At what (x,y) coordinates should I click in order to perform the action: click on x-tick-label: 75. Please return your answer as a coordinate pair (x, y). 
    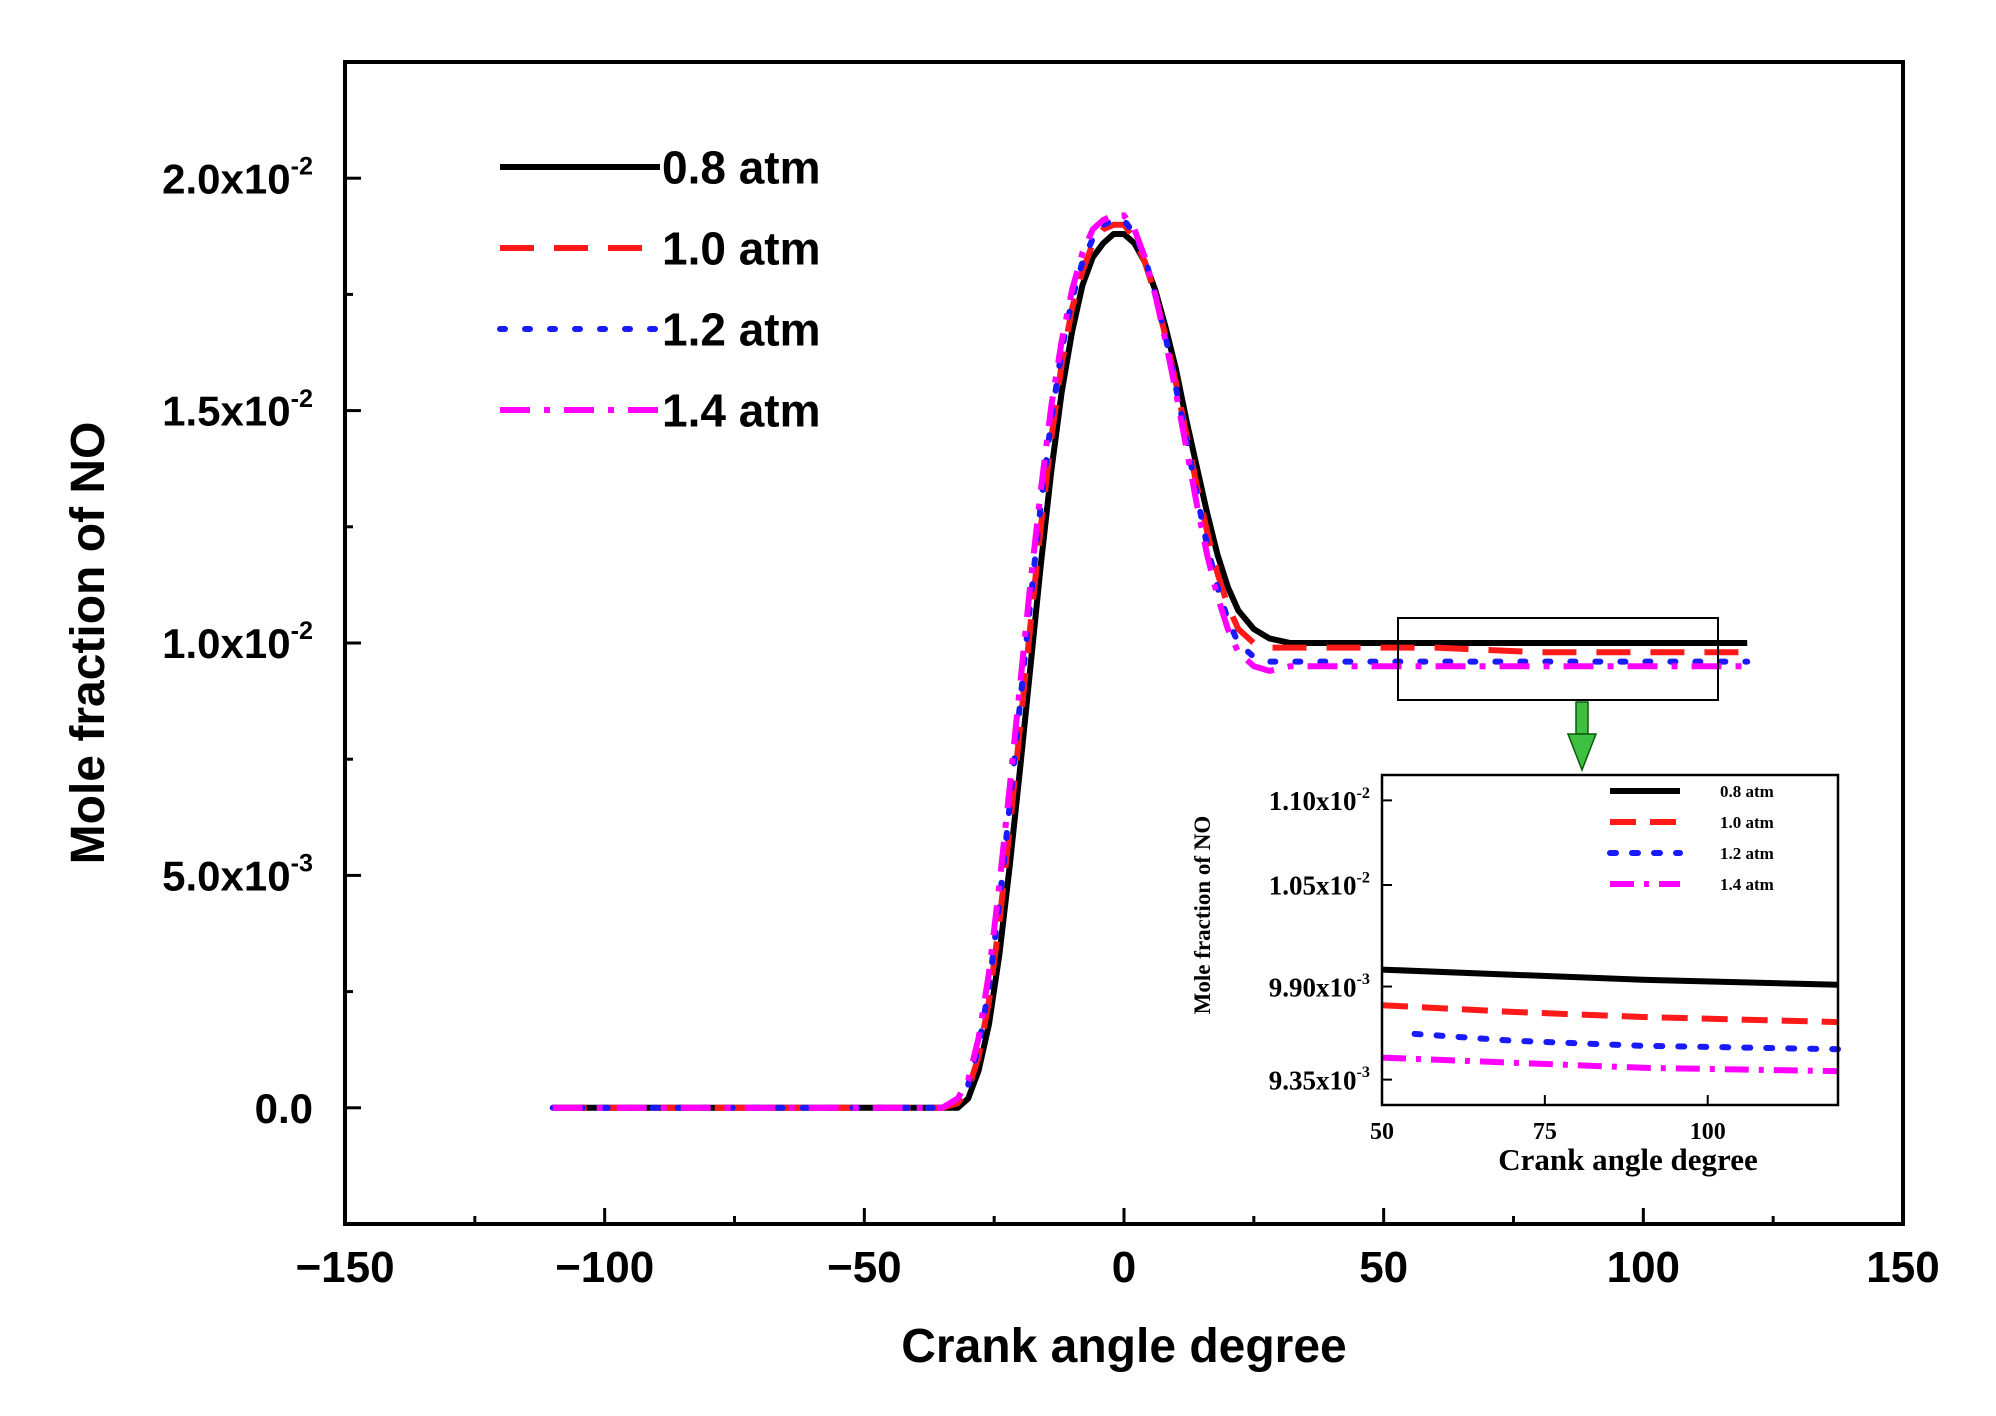
    Looking at the image, I should click on (1545, 1132).